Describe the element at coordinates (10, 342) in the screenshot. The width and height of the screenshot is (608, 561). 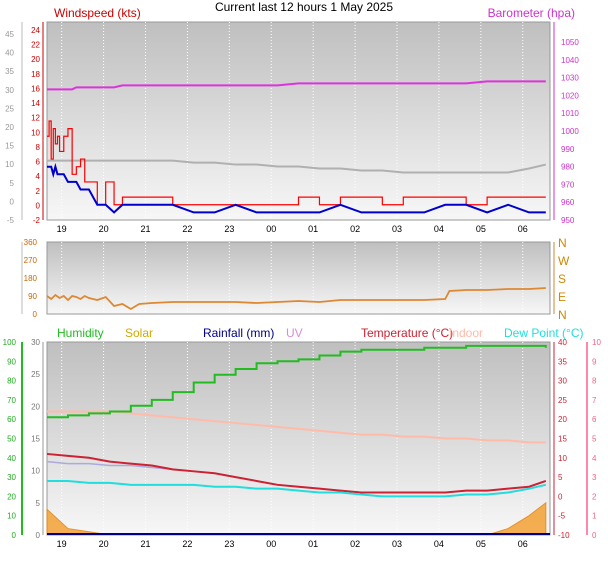
I see `humidity-tick: 100` at that location.